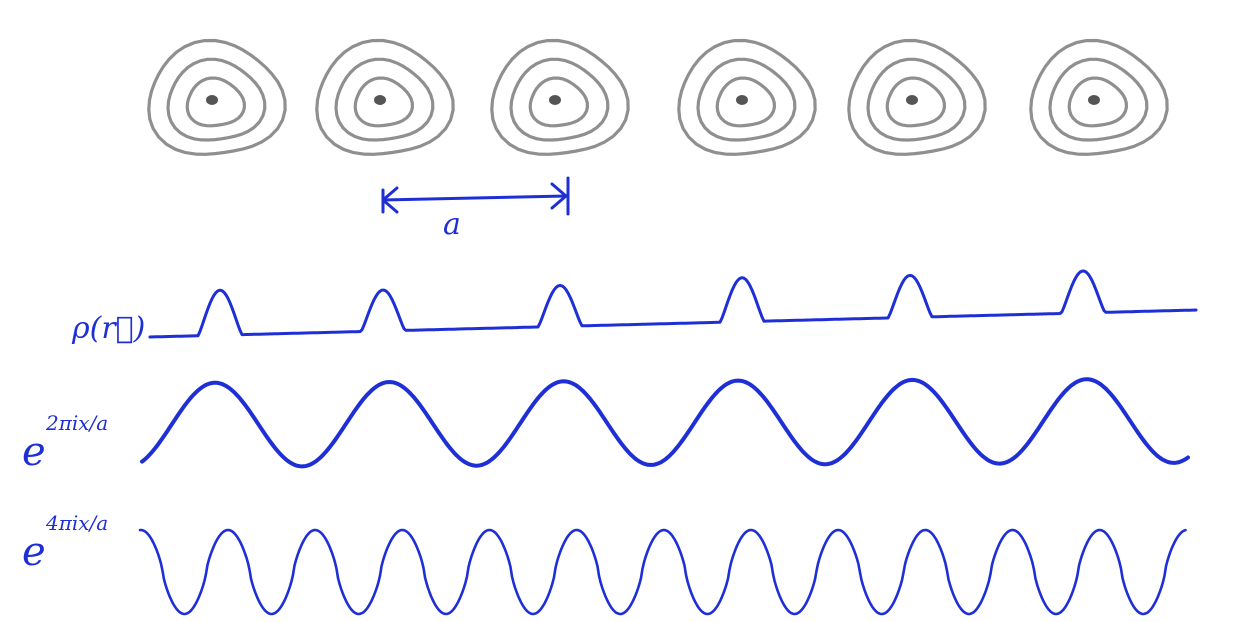 The image size is (1242, 622). What do you see at coordinates (475, 196) in the screenshot?
I see `spacing-arrow` at bounding box center [475, 196].